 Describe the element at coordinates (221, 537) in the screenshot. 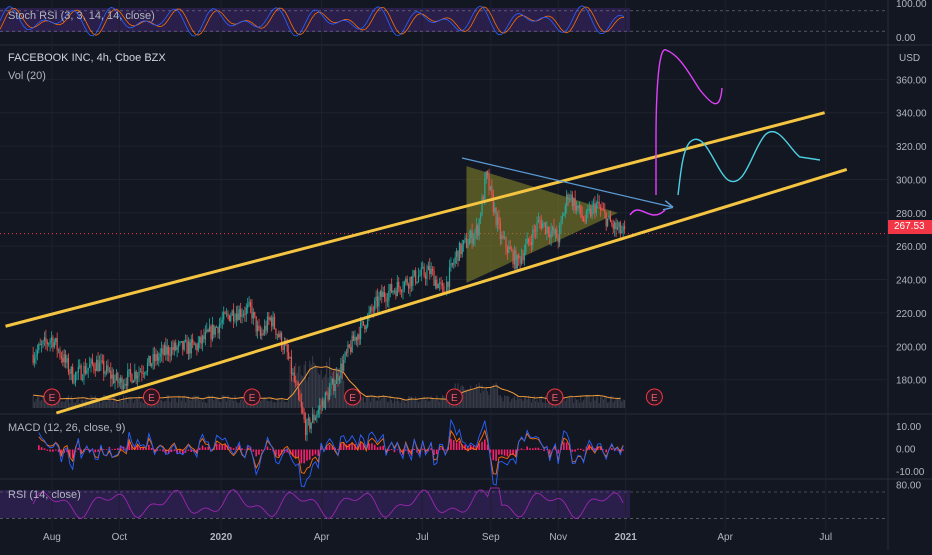

I see `x-tick-label: 2020` at that location.